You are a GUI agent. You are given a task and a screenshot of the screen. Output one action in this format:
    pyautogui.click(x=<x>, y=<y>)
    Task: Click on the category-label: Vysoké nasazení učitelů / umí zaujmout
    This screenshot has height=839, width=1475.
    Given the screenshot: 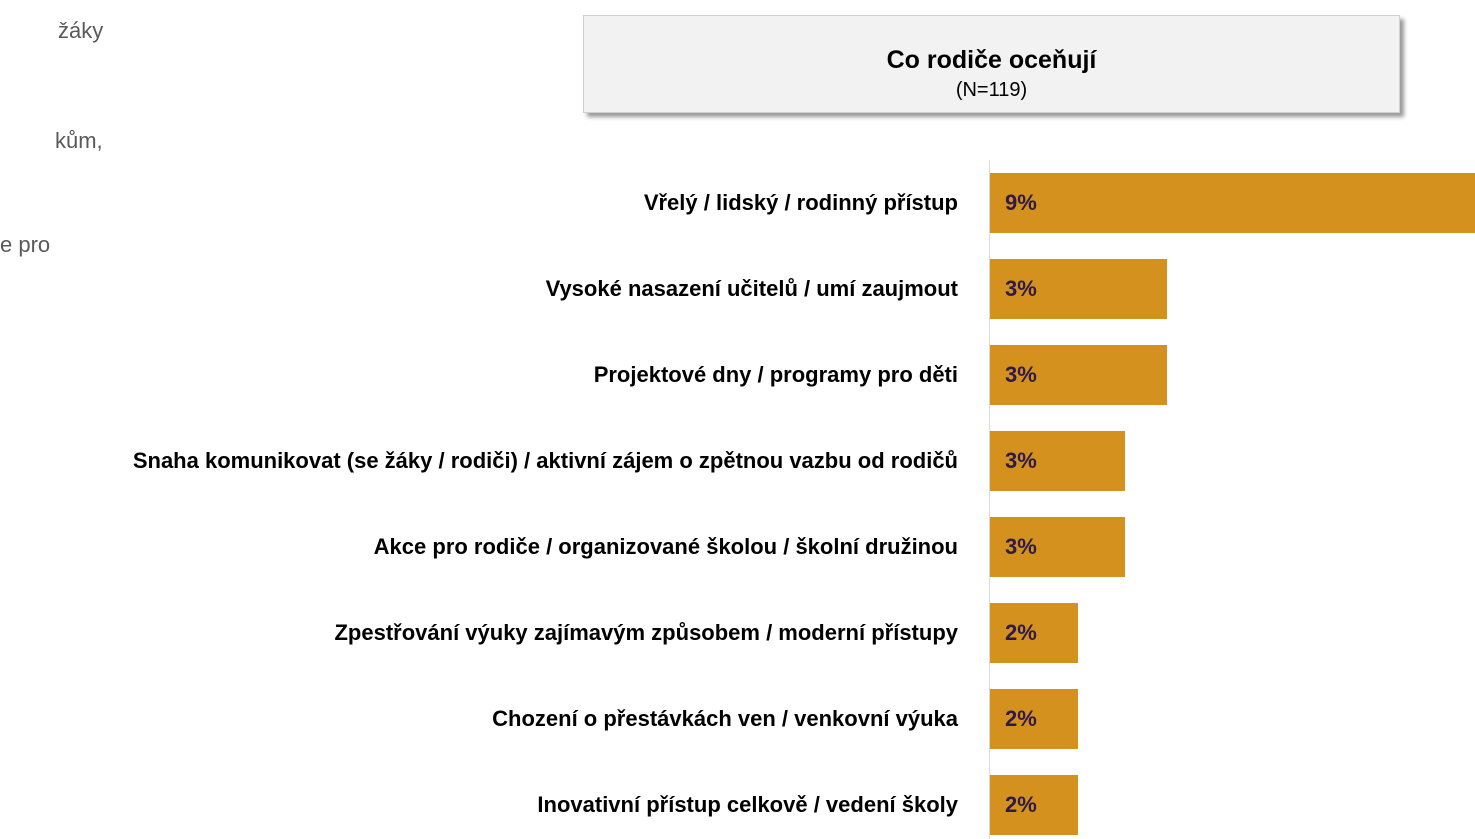 What is the action you would take?
    pyautogui.click(x=751, y=288)
    